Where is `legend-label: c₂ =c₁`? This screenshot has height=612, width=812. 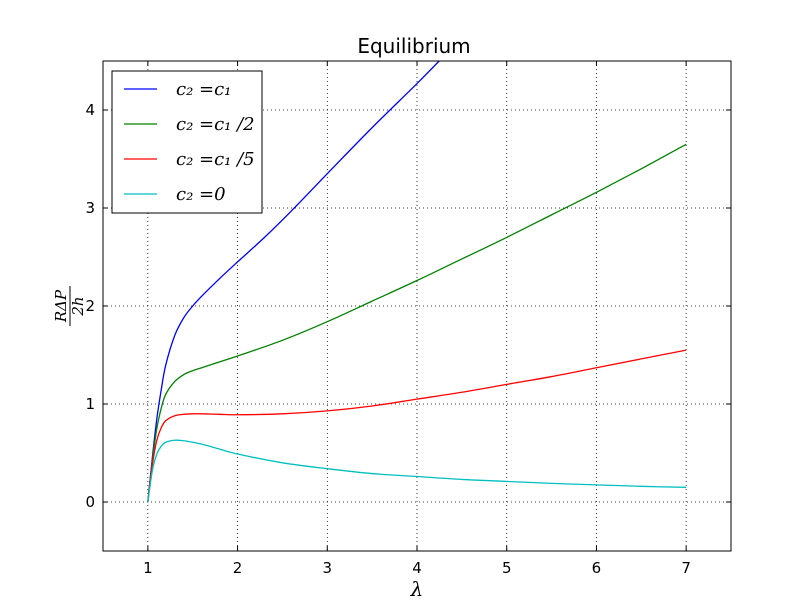
legend-label: c₂ =c₁ is located at coordinates (203, 89).